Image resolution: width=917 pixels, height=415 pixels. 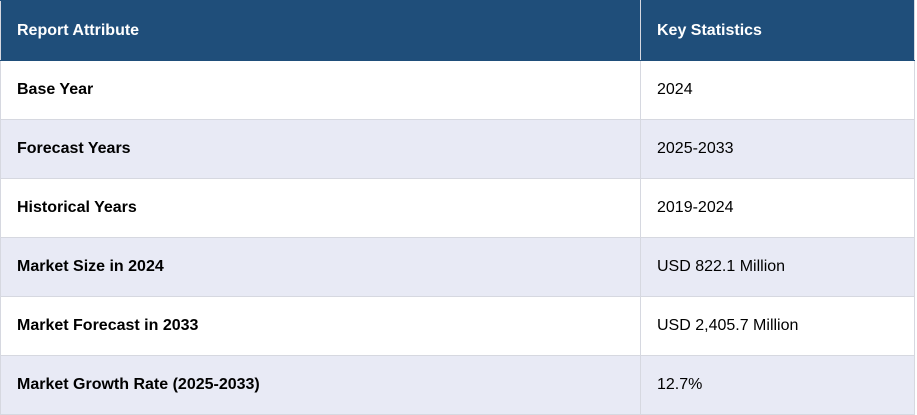 I want to click on table-row: Market Growth Rate (2025-2033) 12.7%, so click(x=457, y=385).